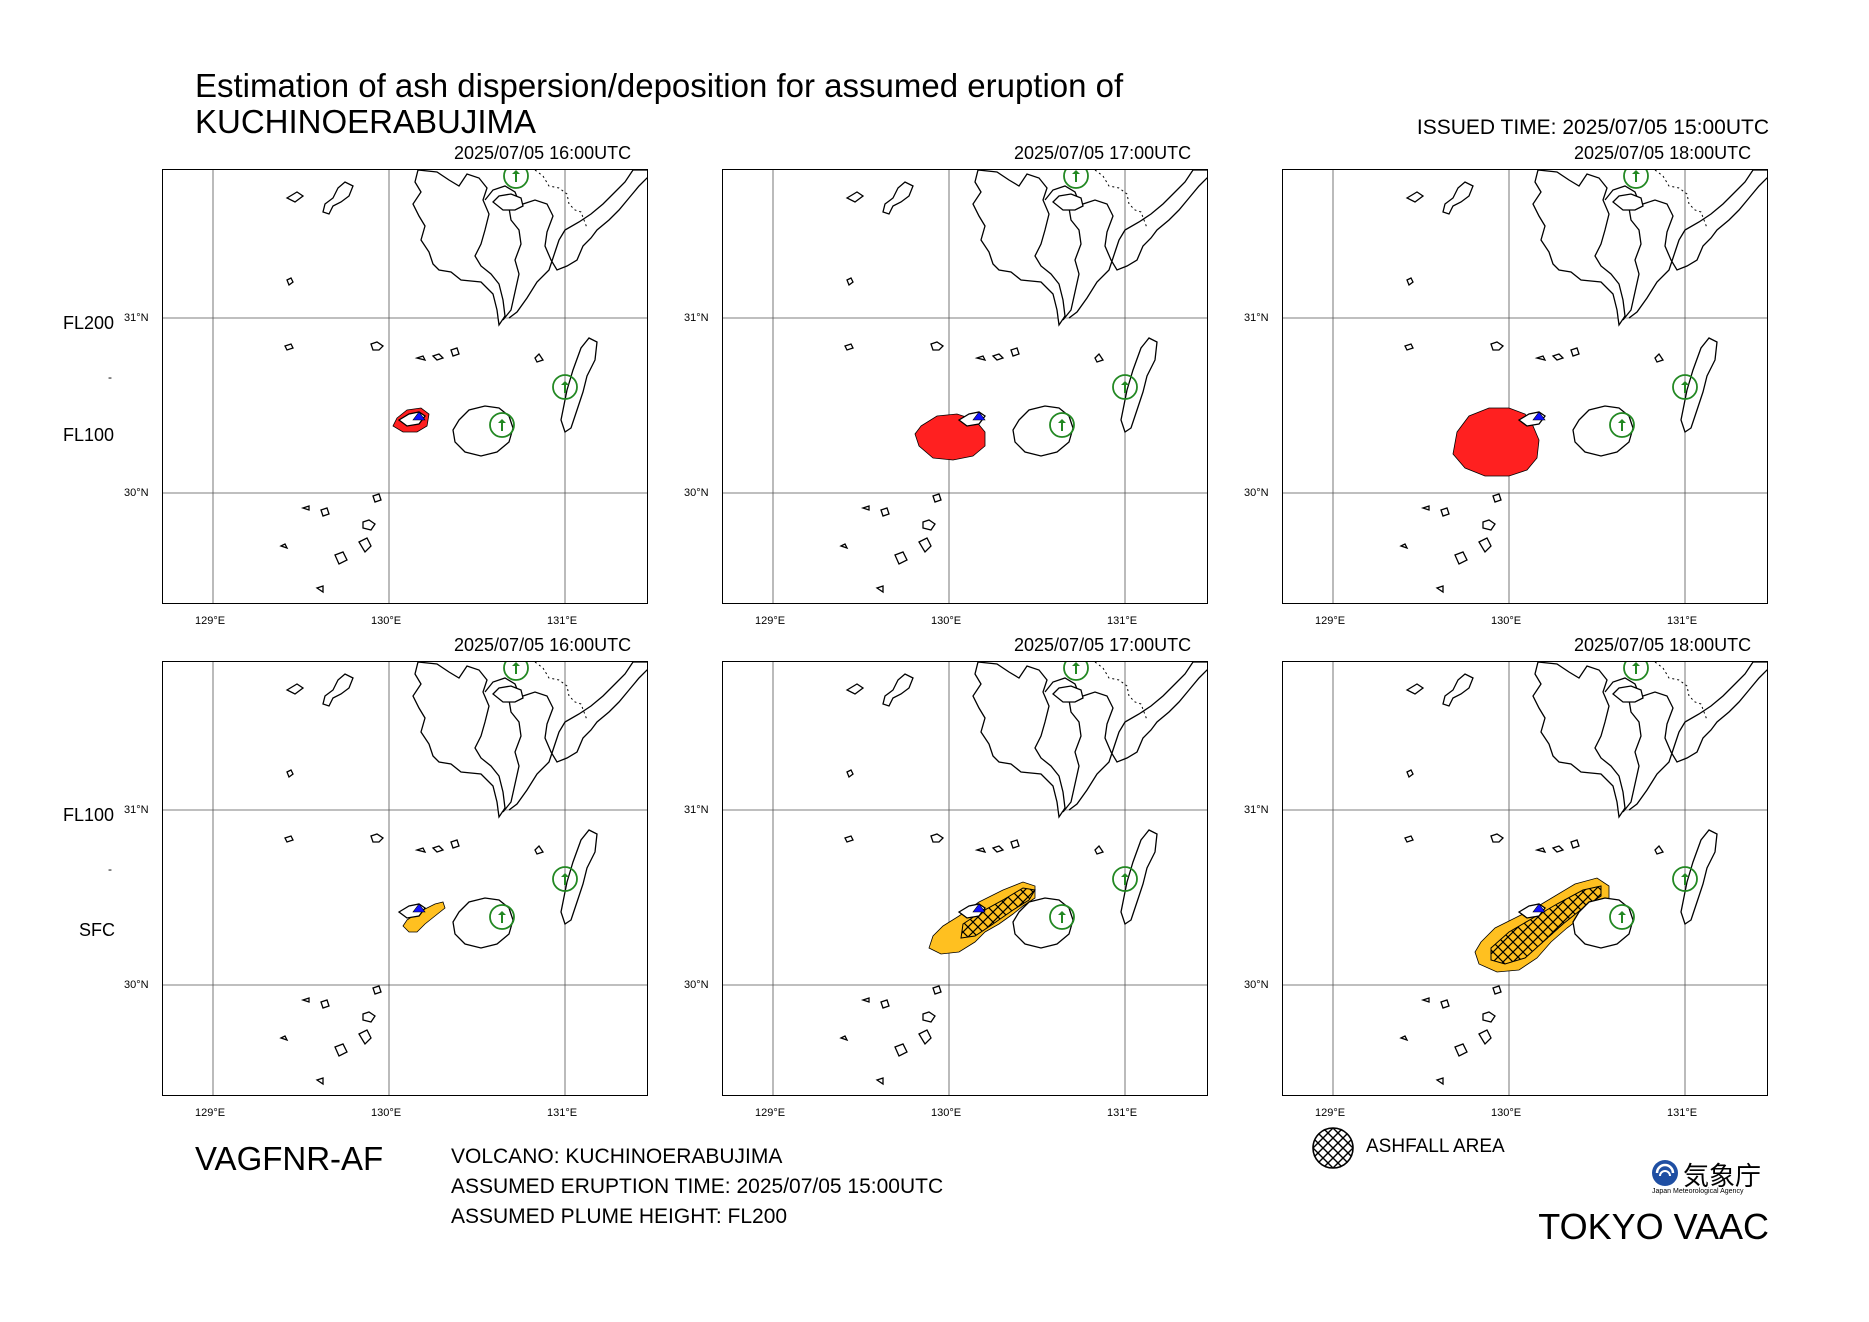 Image resolution: width=1869 pixels, height=1322 pixels. Describe the element at coordinates (386, 621) in the screenshot. I see `lon-label-130-r1c1: 130°E` at that location.